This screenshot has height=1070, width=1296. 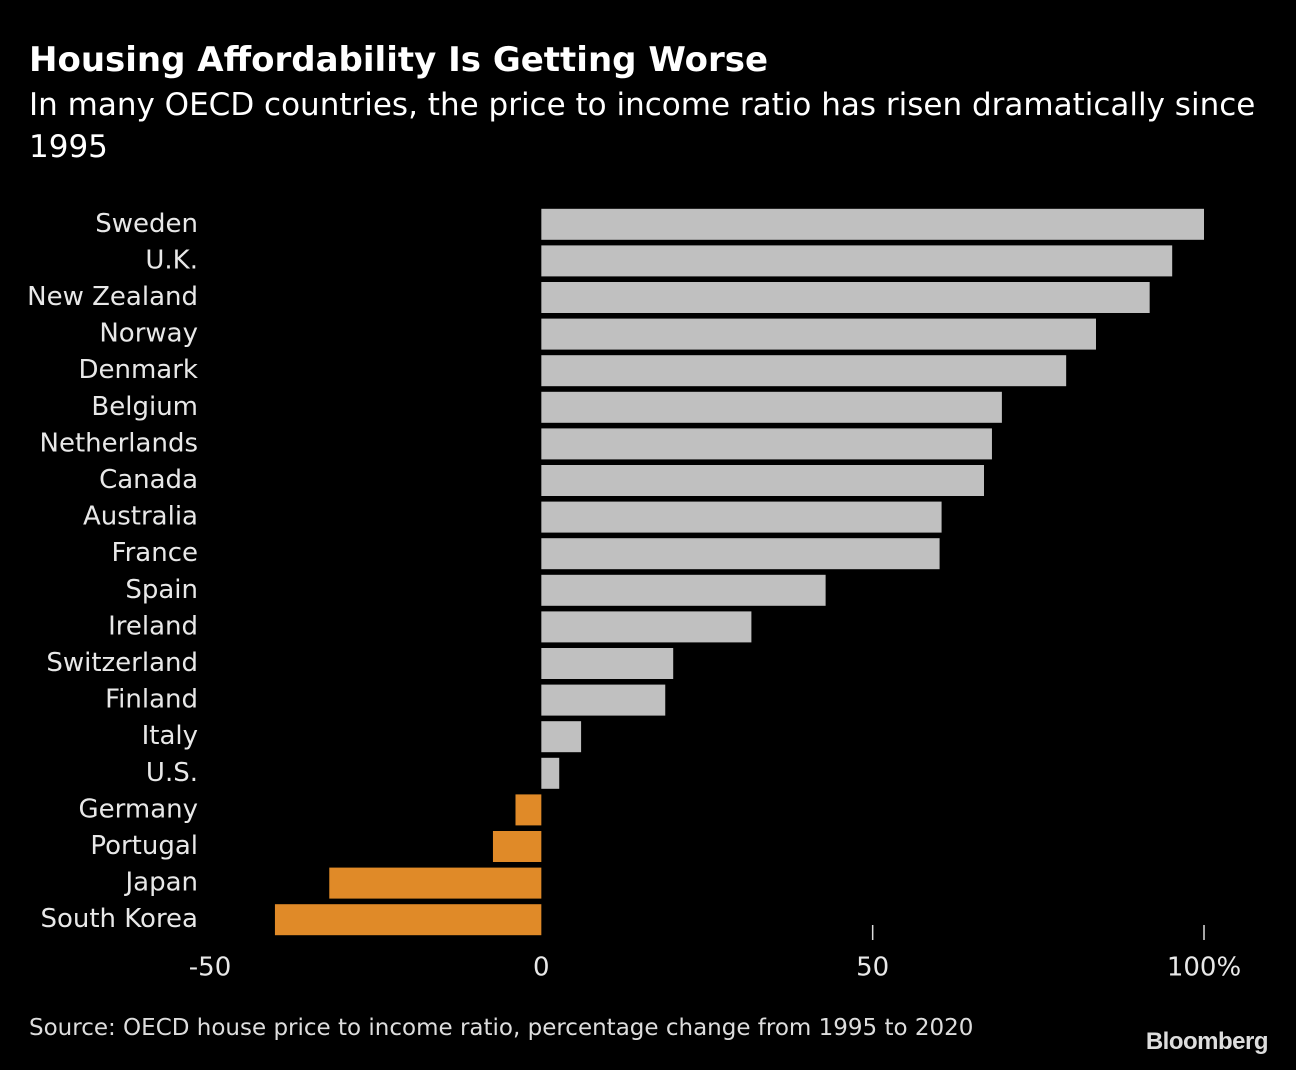 What do you see at coordinates (210, 968) in the screenshot?
I see `x-tick-label: -50` at bounding box center [210, 968].